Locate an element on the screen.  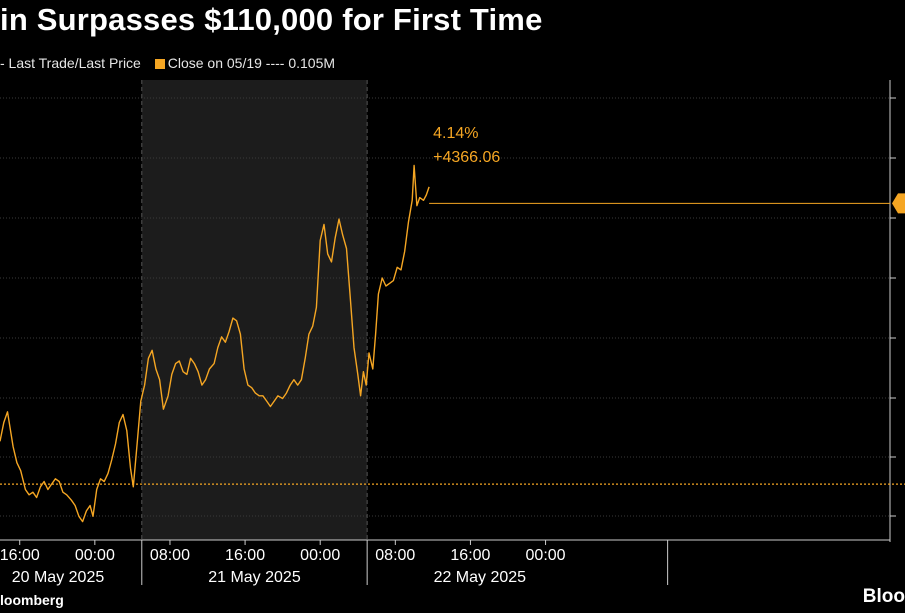
source-label: loomberg is located at coordinates (32, 600).